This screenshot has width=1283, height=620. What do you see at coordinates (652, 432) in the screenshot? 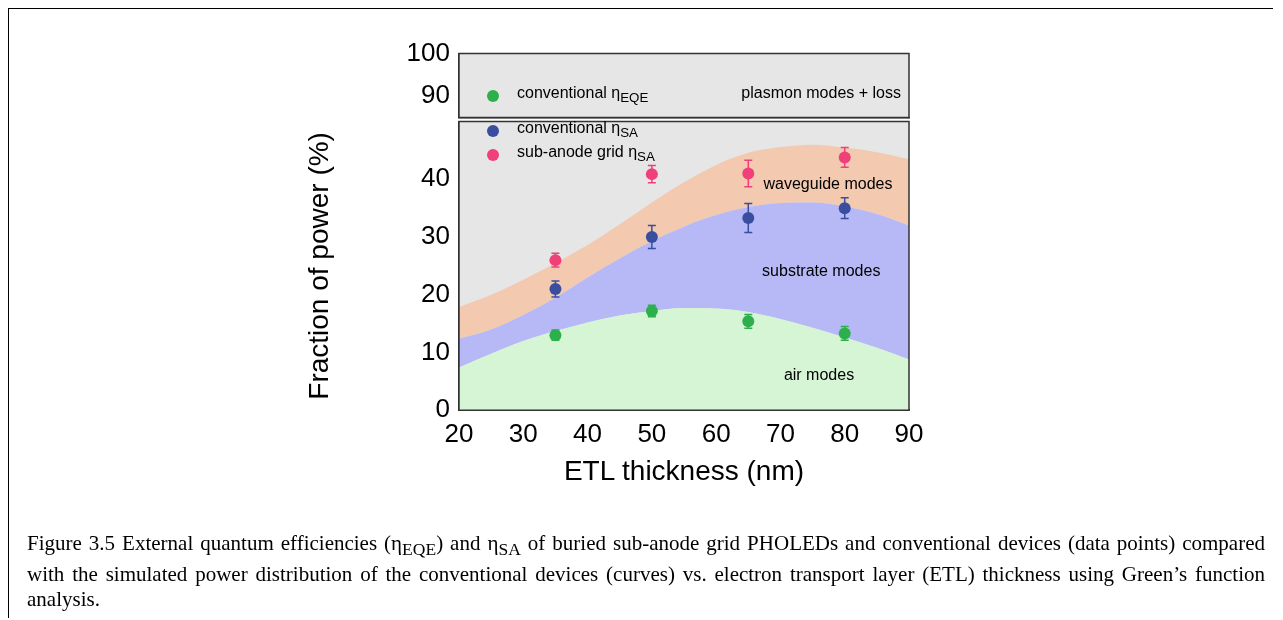
I see `x-tick-label: 50` at bounding box center [652, 432].